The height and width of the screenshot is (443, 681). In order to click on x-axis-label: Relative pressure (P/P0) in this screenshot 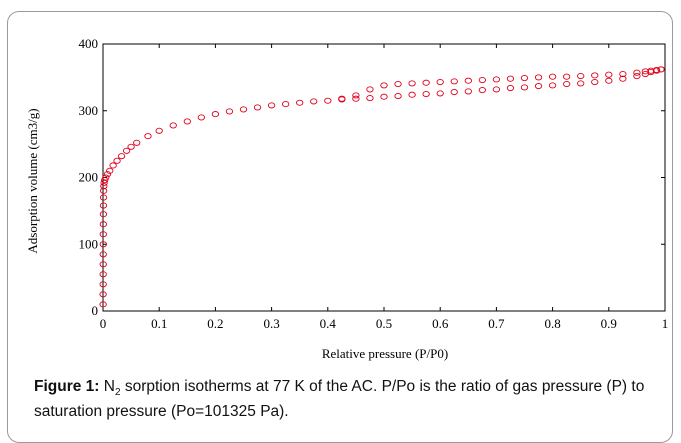, I will do `click(385, 353)`.